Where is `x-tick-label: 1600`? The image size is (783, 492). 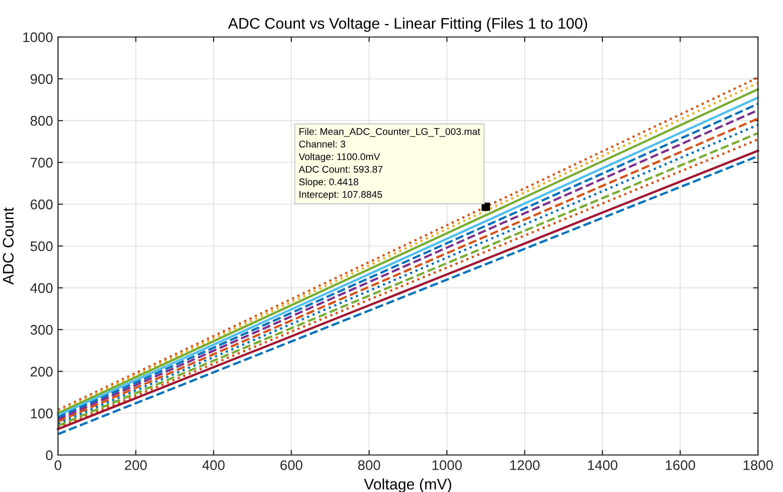
x-tick-label: 1600 is located at coordinates (681, 465).